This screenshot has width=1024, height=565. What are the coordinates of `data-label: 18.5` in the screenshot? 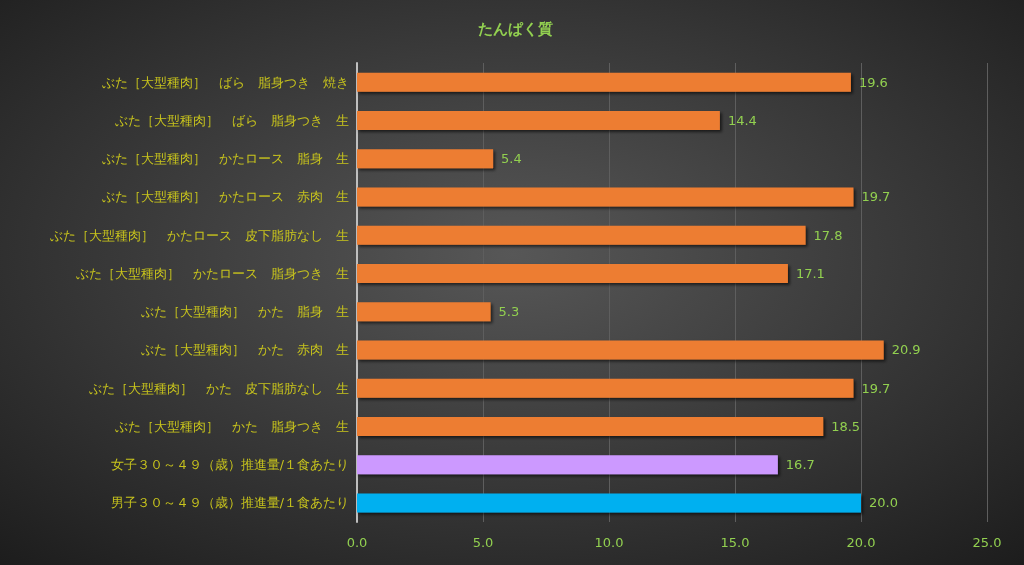 It's located at (846, 426).